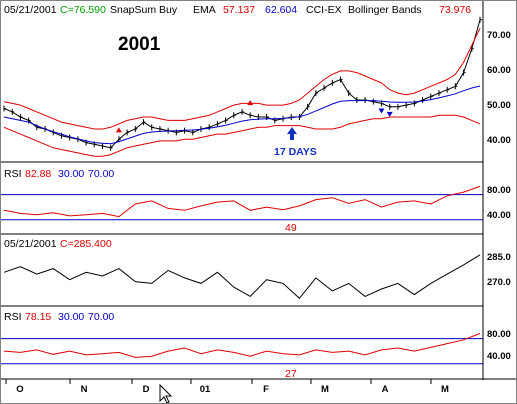 This screenshot has height=404, width=517. I want to click on x-tick-label: O, so click(19, 389).